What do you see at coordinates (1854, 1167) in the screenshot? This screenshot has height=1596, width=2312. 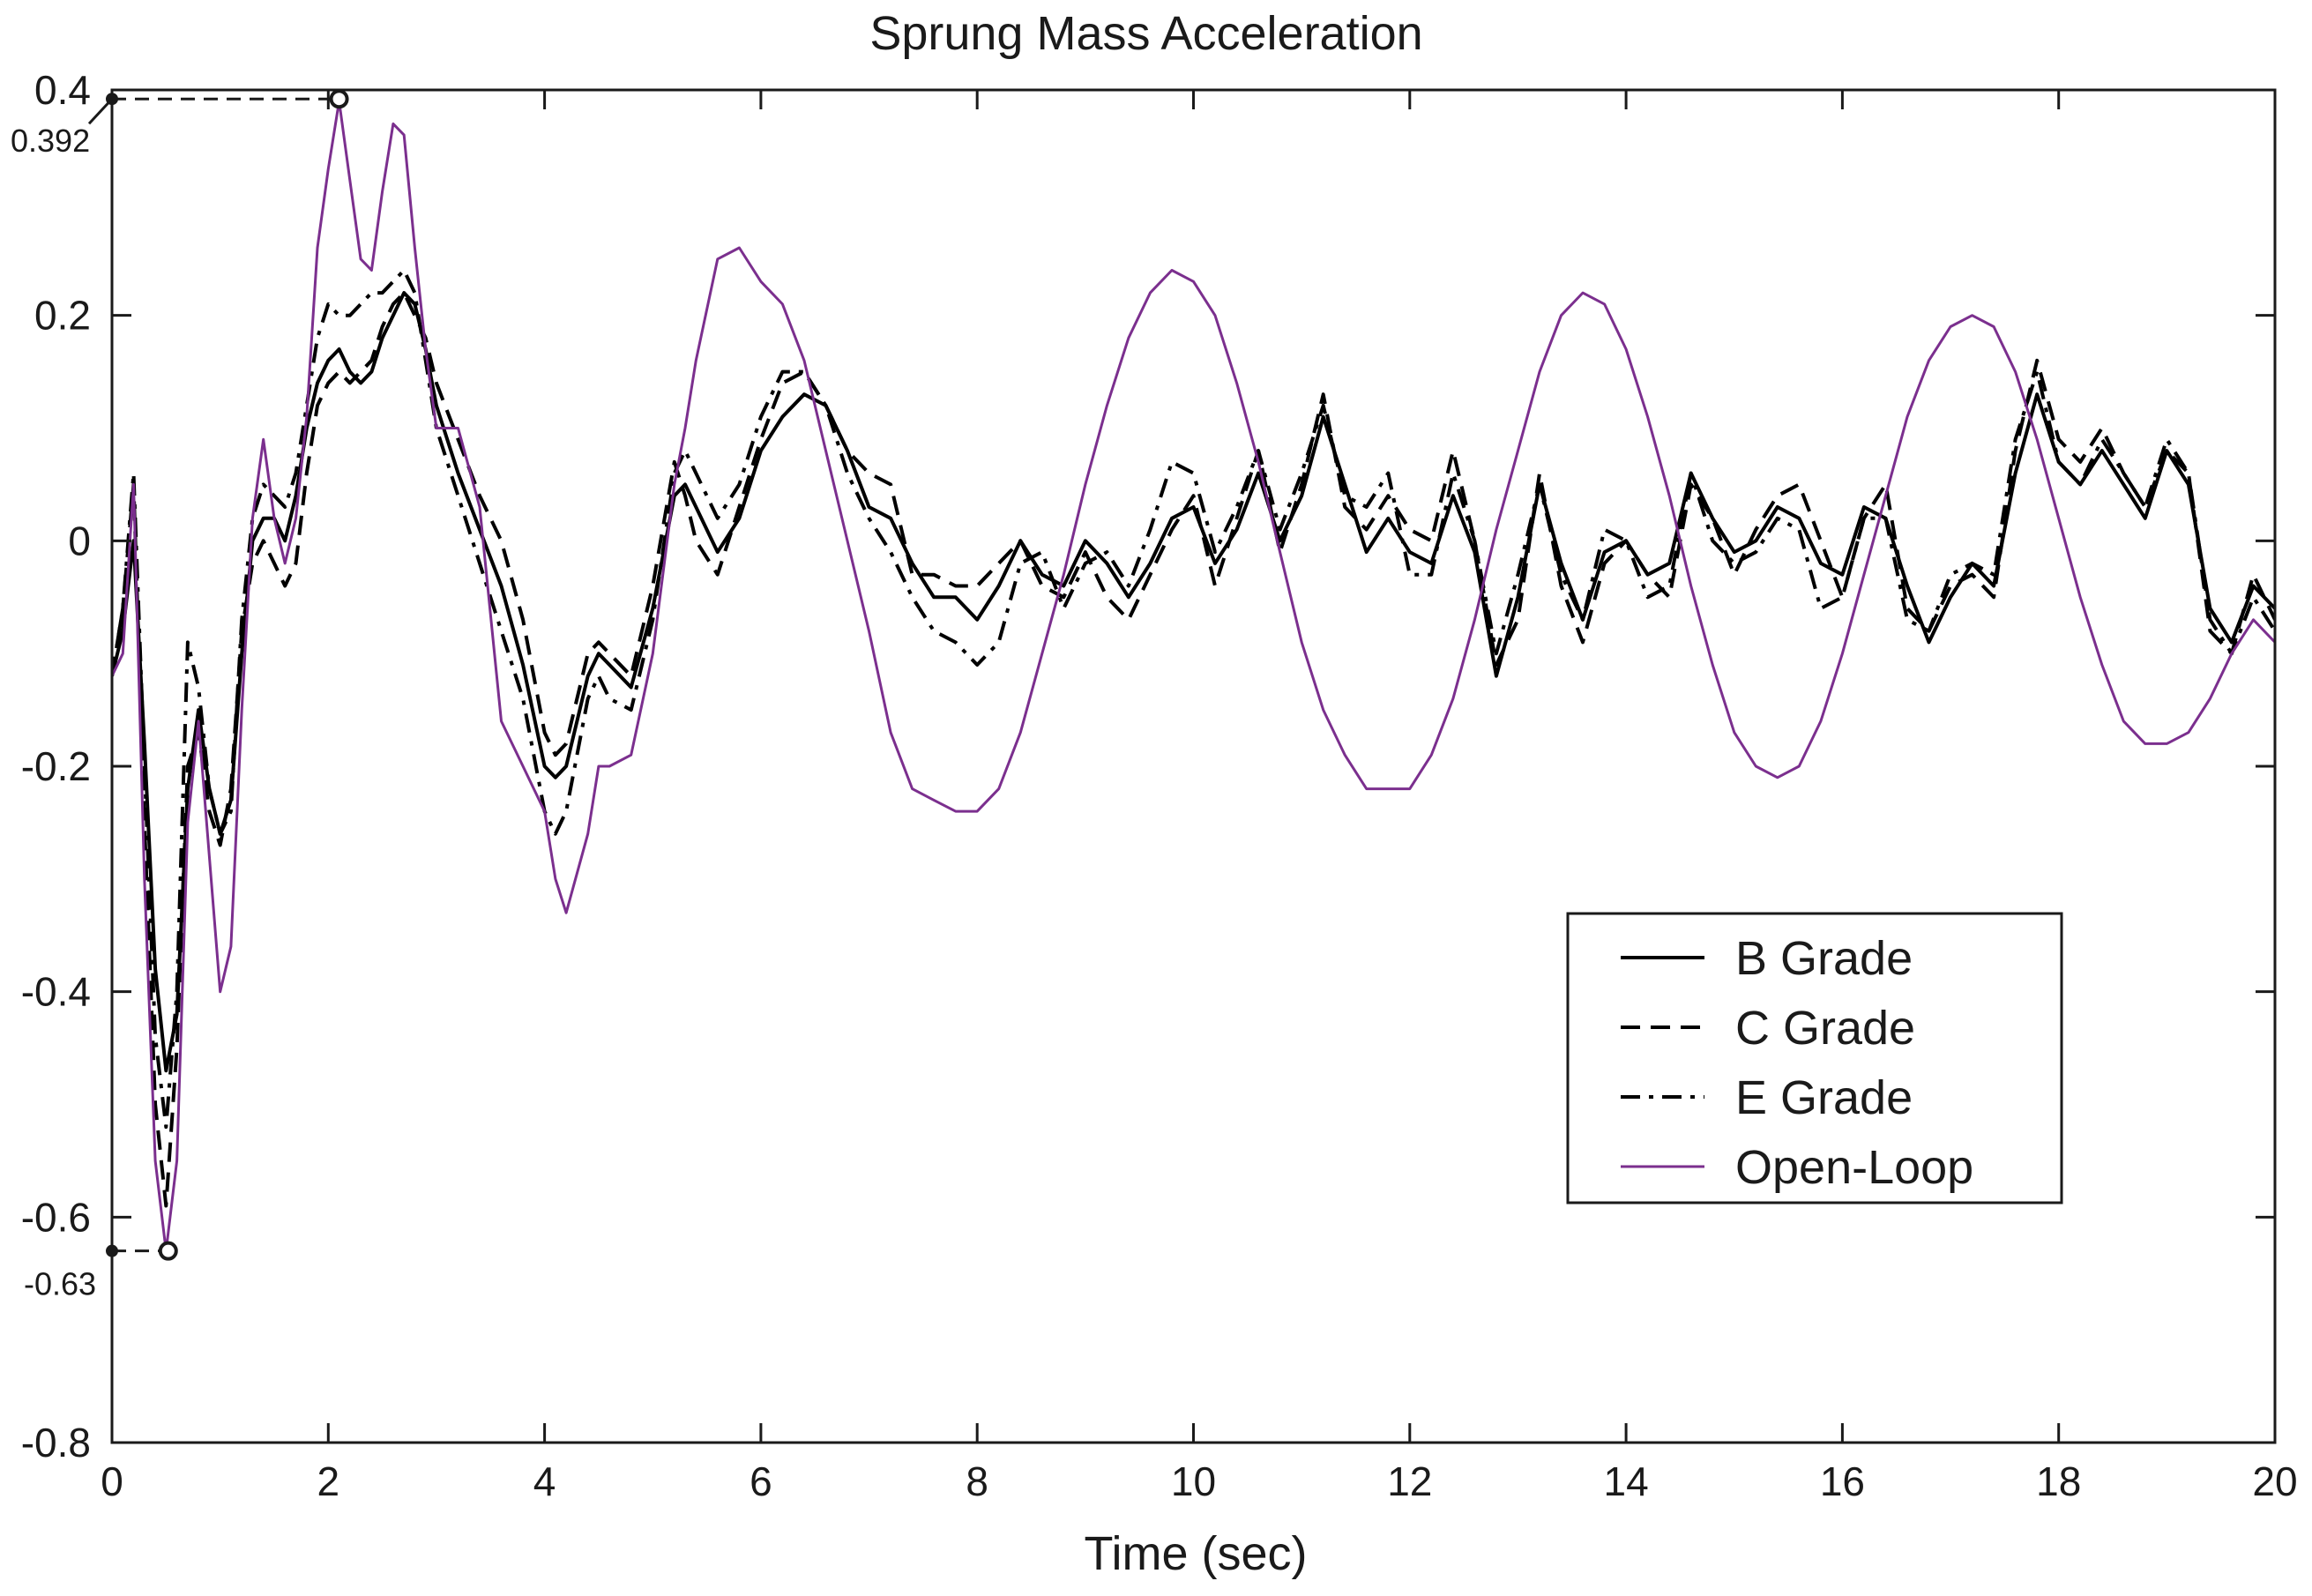 I see `legend-label: Open-Loop` at bounding box center [1854, 1167].